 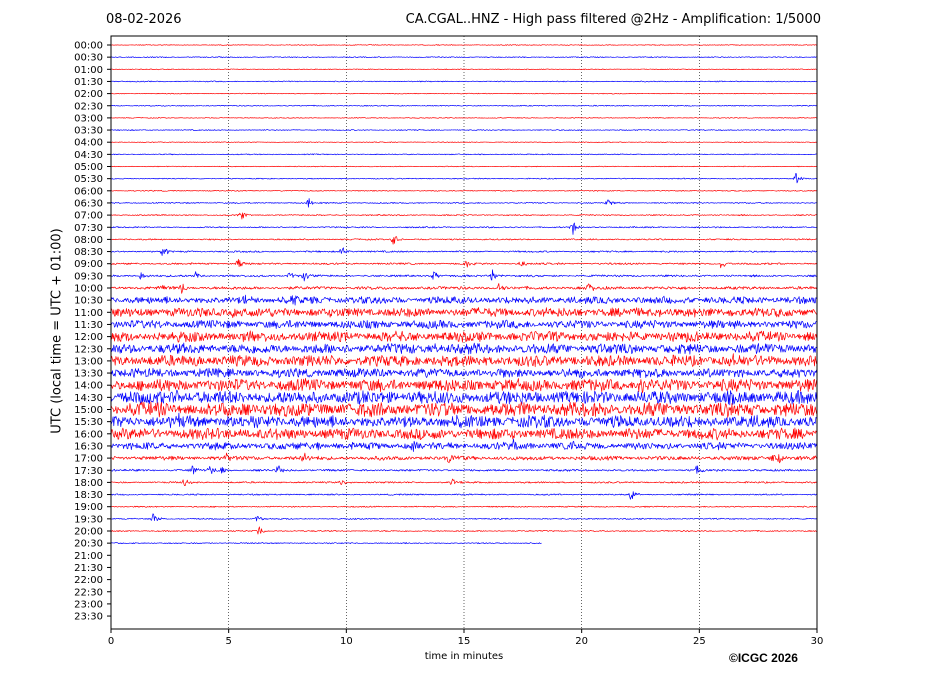 What do you see at coordinates (88, 240) in the screenshot?
I see `y-tick-label: 08:00` at bounding box center [88, 240].